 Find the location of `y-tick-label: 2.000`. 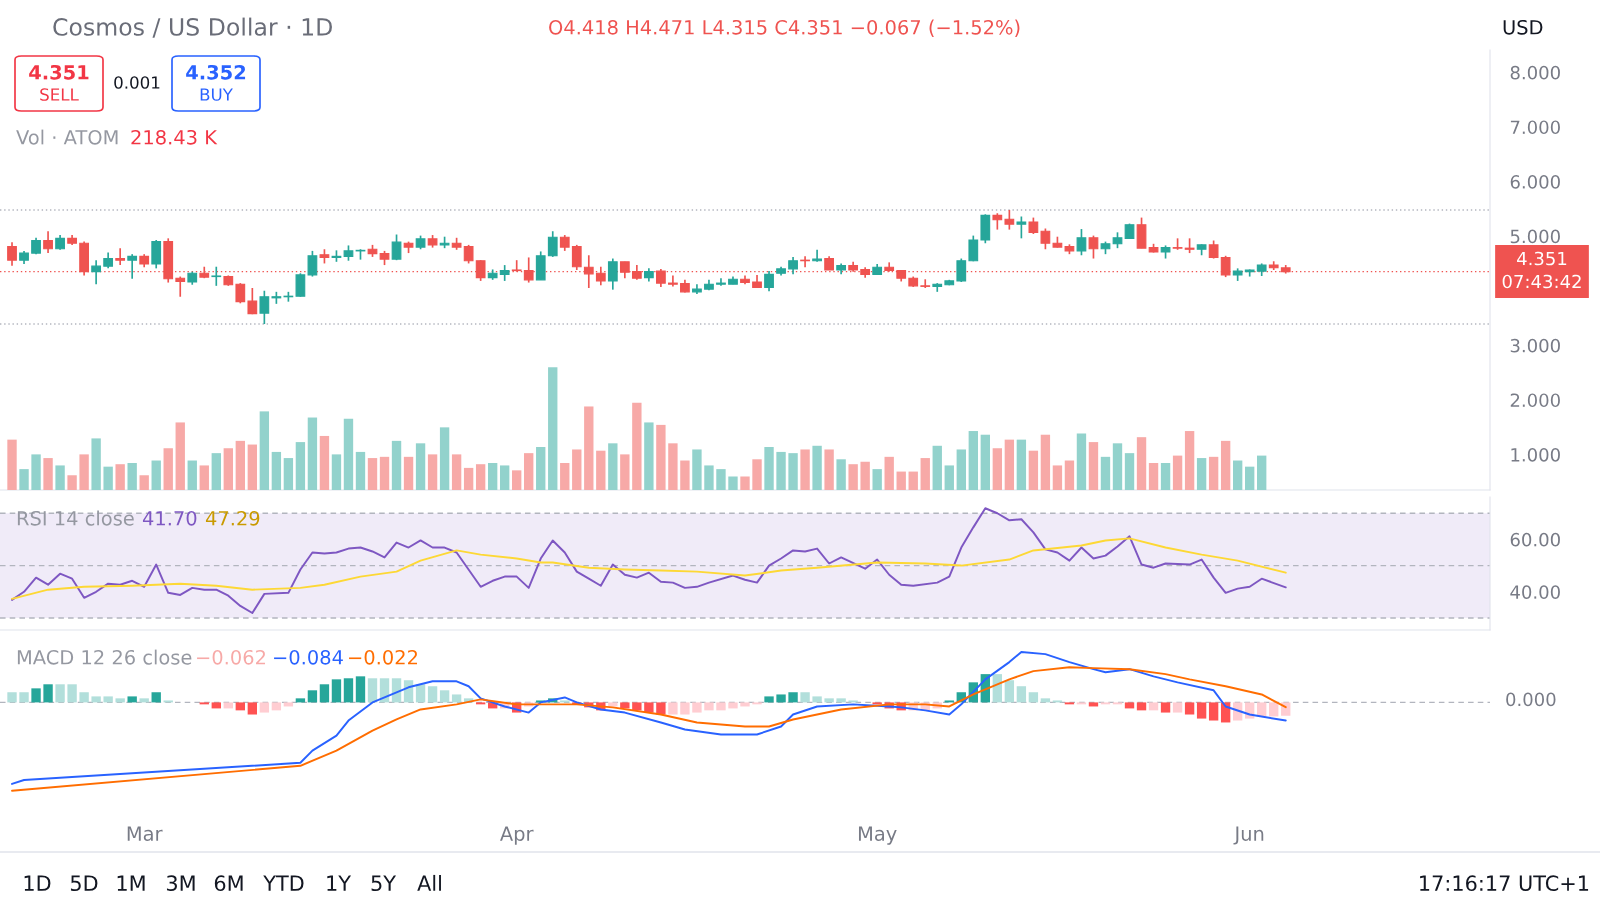

y-tick-label: 2.000 is located at coordinates (1535, 400).